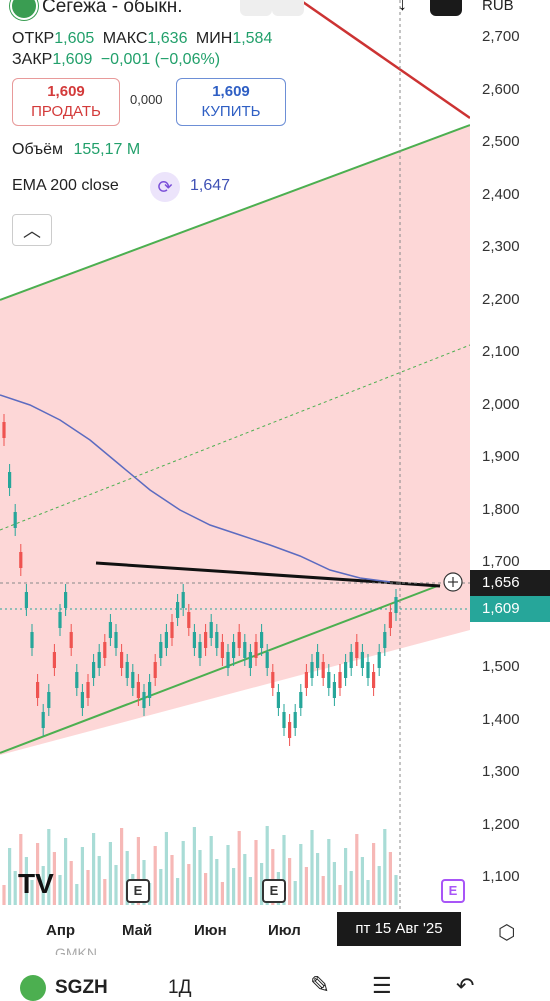 The height and width of the screenshot is (1001, 550). Describe the element at coordinates (507, 933) in the screenshot. I see `settings-gear-icon: ⬡` at that location.